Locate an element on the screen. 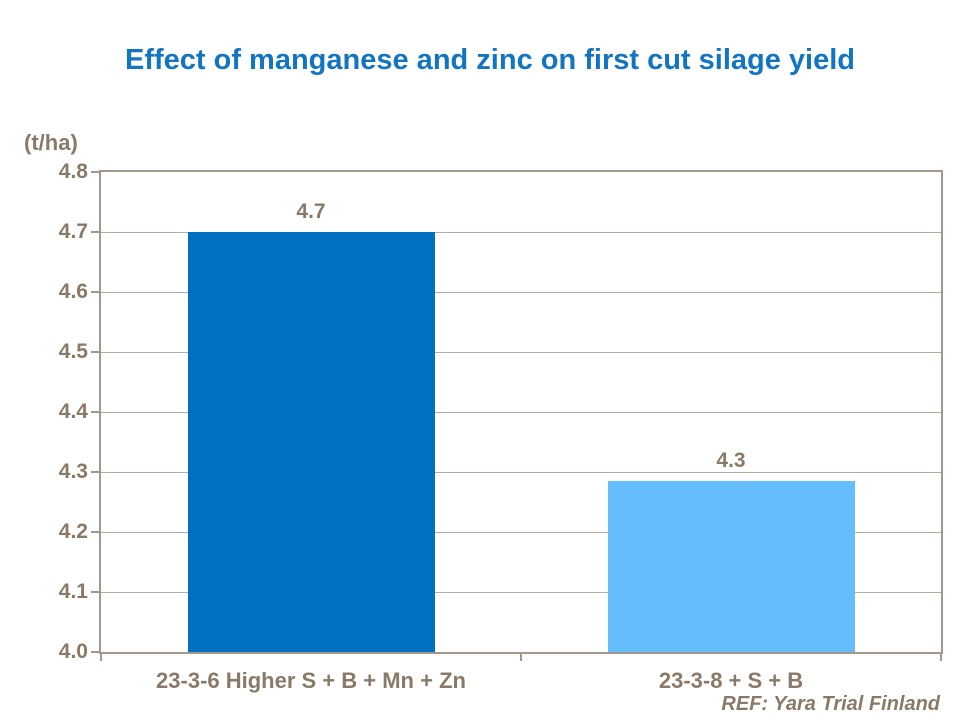 This screenshot has width=960, height=720. y-axis-tick-label: 4.6 is located at coordinates (73, 291).